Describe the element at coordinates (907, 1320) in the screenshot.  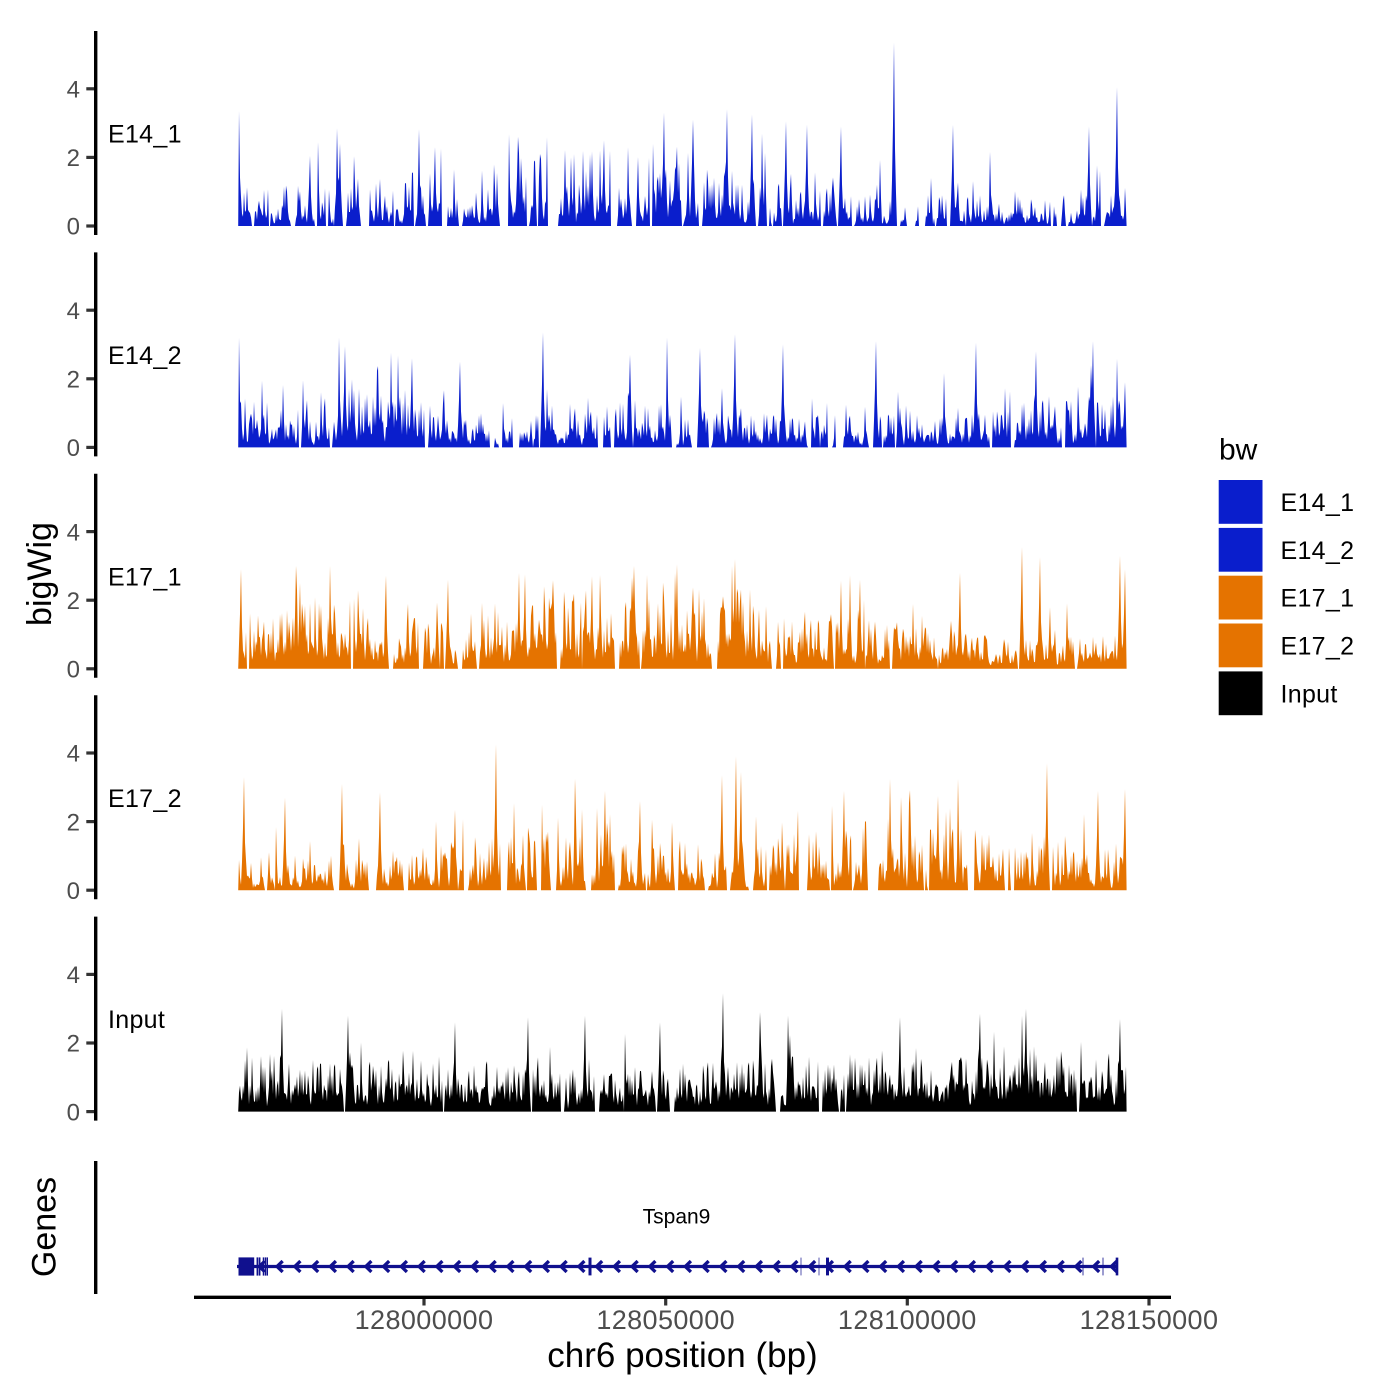
I see `svg-text: 128100000` at that location.